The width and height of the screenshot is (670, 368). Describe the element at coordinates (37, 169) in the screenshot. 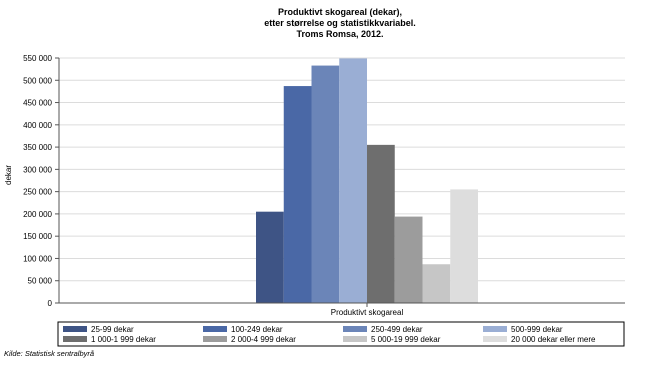

I see `y-tick-label: 300 000` at that location.